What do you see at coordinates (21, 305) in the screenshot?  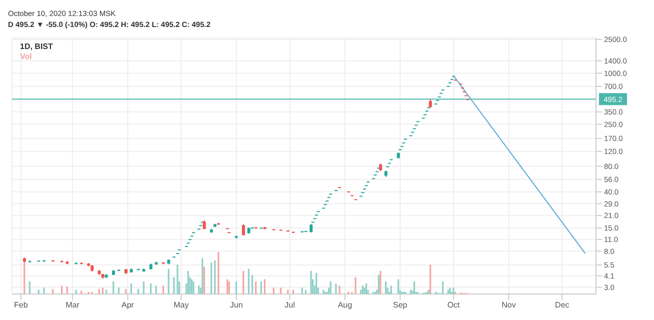 I see `x-tick-label: Feb` at bounding box center [21, 305].